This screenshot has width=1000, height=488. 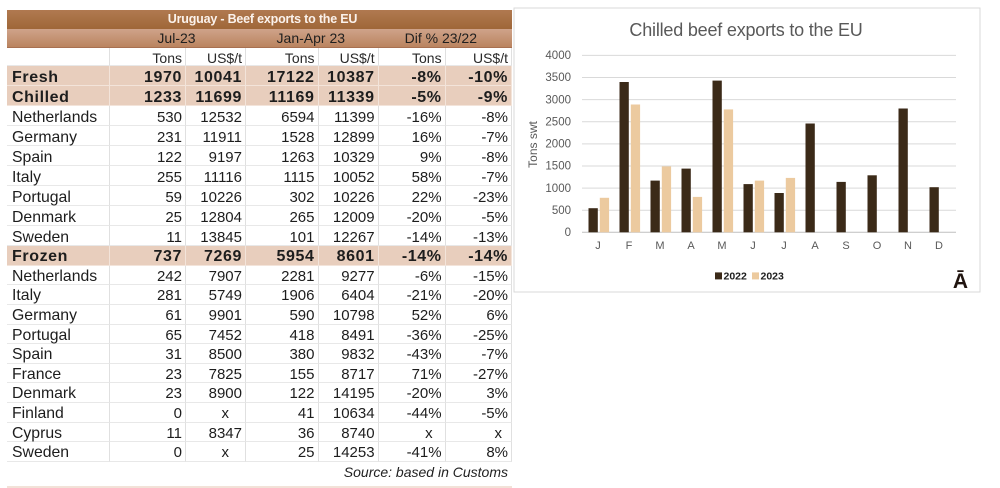 I want to click on svg-text: 1000, so click(x=558, y=189).